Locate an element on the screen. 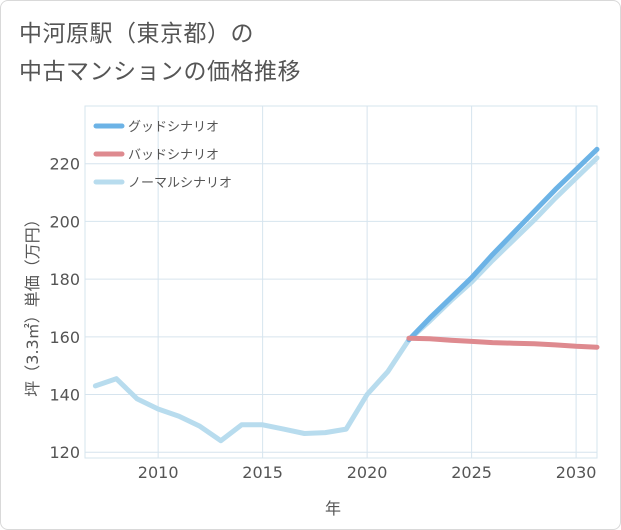 Image resolution: width=621 pixels, height=530 pixels. x-tick-label-2020: 2020 is located at coordinates (367, 472).